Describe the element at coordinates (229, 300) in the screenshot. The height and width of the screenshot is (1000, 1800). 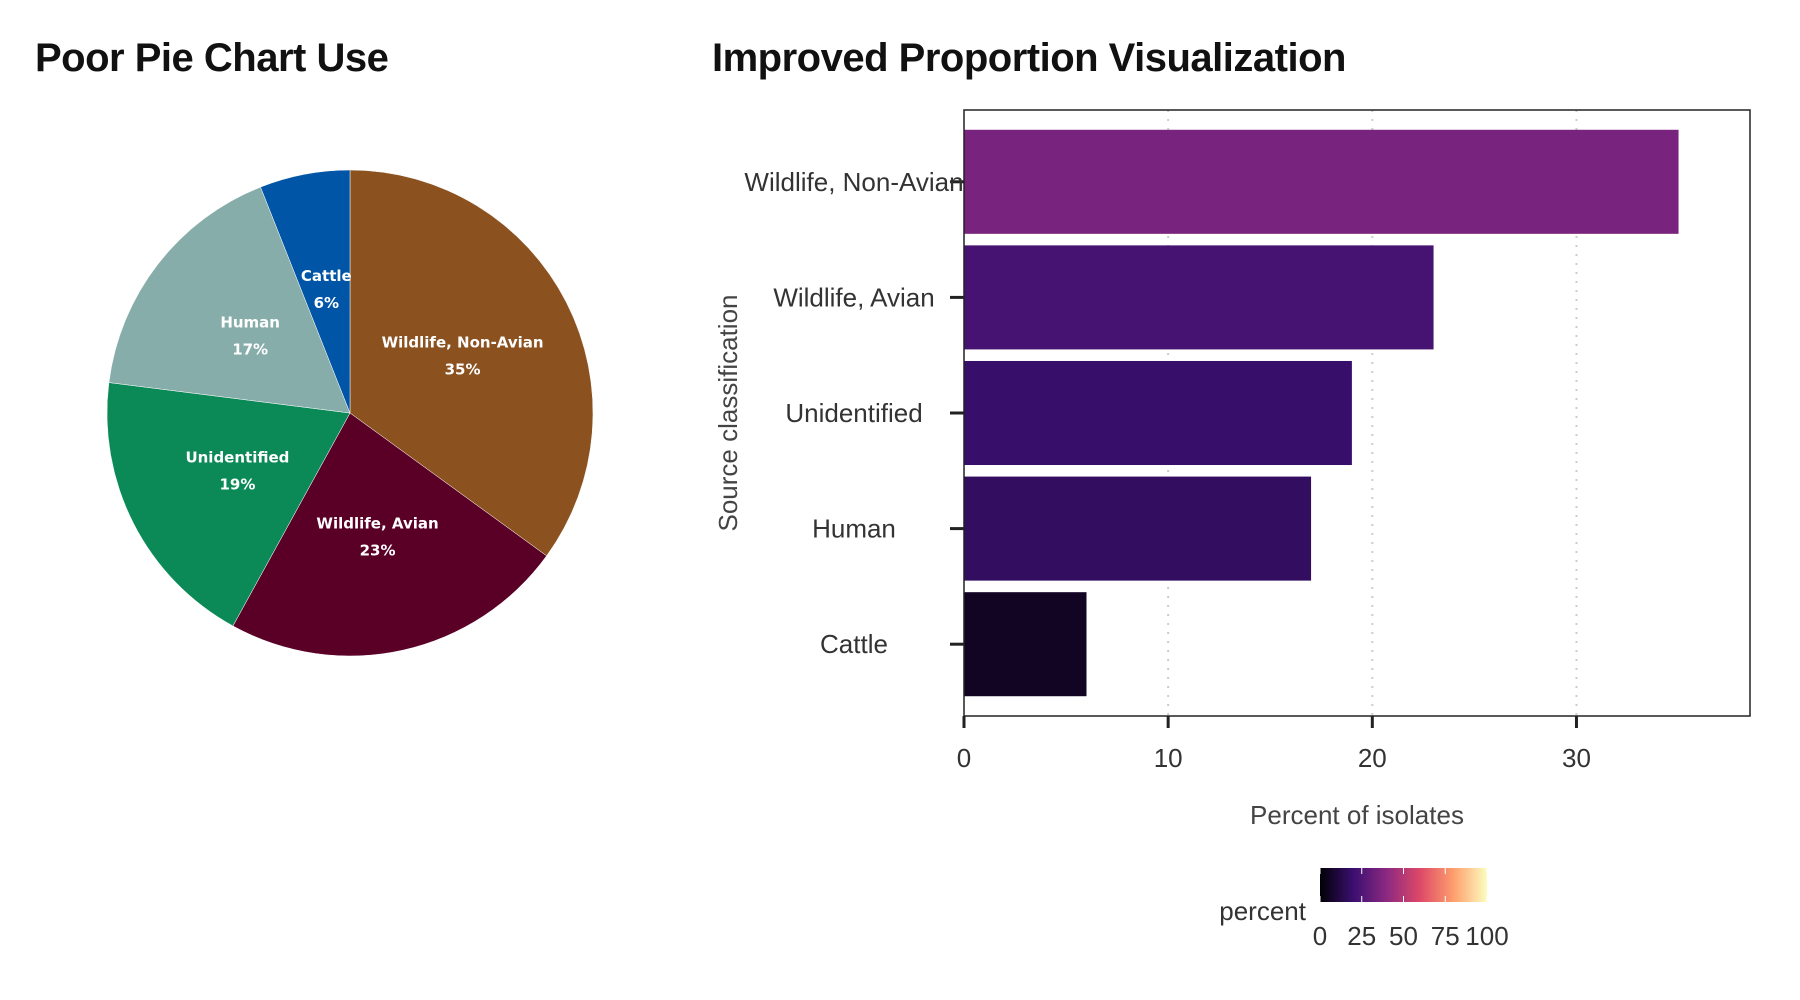
I see `pie-slice-human` at that location.